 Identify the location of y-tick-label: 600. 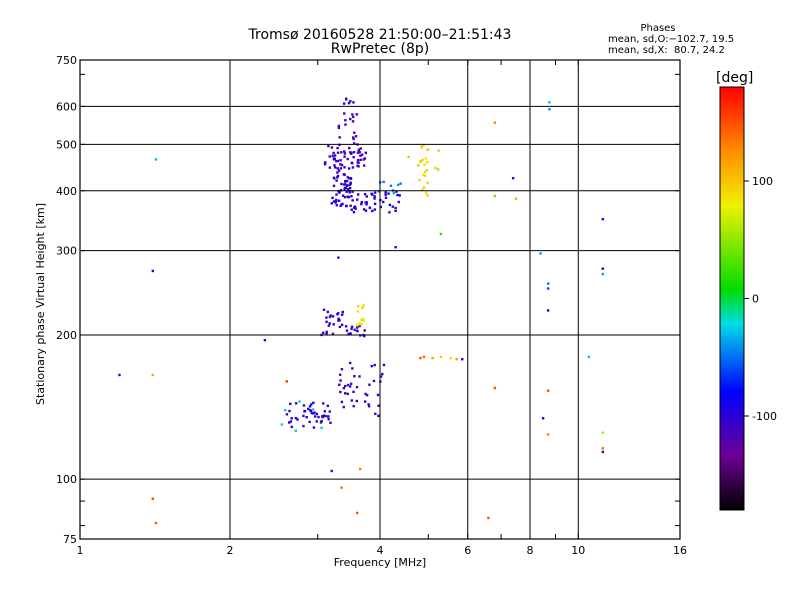
(66, 106).